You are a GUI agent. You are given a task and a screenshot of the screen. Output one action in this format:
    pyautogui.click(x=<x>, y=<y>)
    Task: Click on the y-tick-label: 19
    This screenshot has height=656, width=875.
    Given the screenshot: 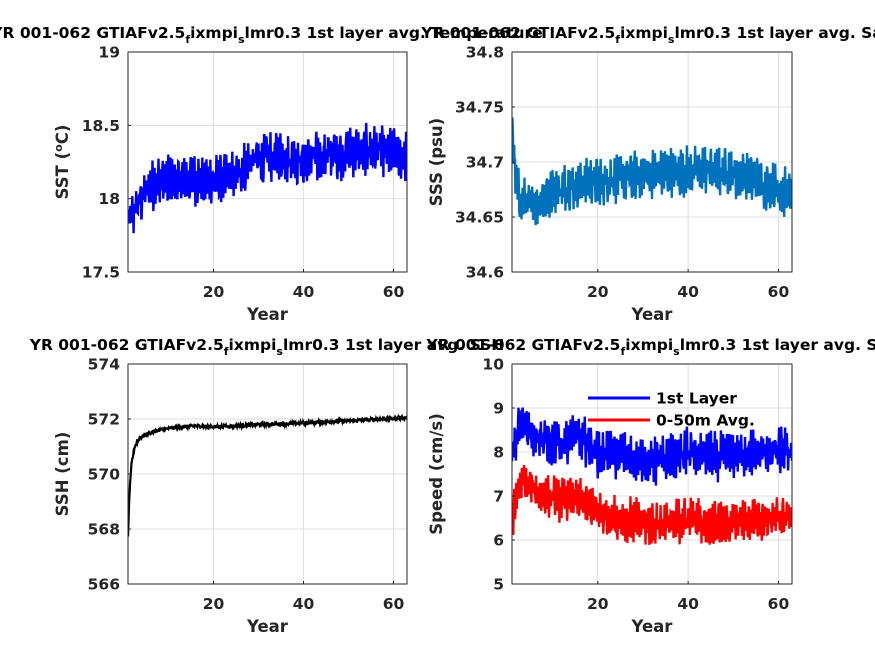 What is the action you would take?
    pyautogui.click(x=109, y=53)
    